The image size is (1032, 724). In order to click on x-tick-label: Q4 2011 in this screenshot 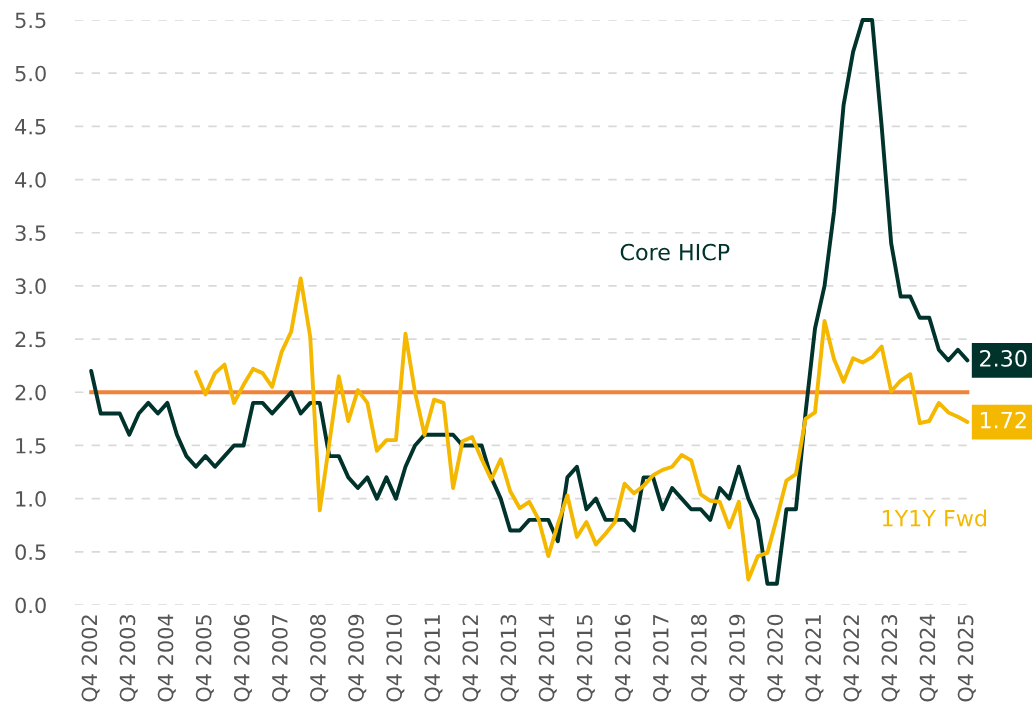, I will do `click(433, 658)`.